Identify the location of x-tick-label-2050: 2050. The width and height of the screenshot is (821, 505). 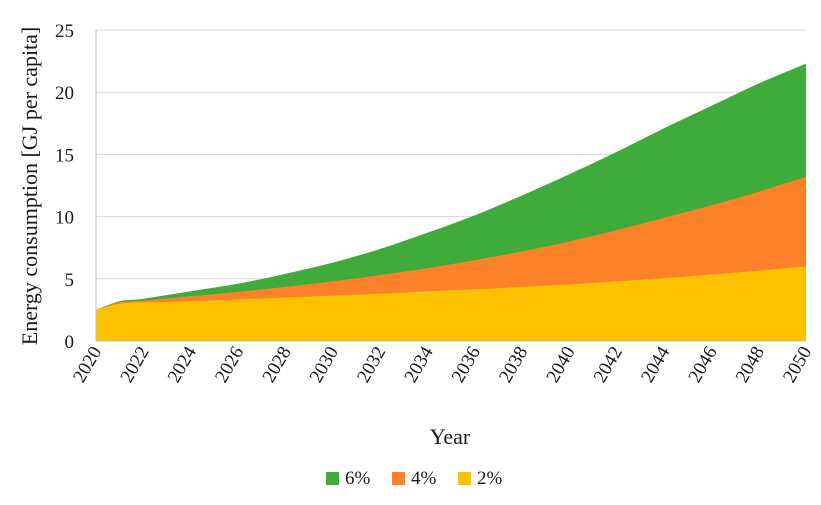
(797, 364).